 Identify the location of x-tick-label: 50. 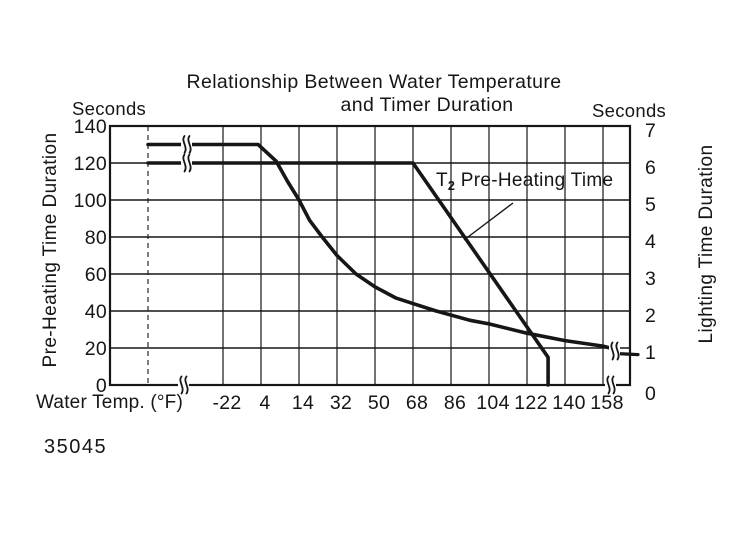
(379, 403).